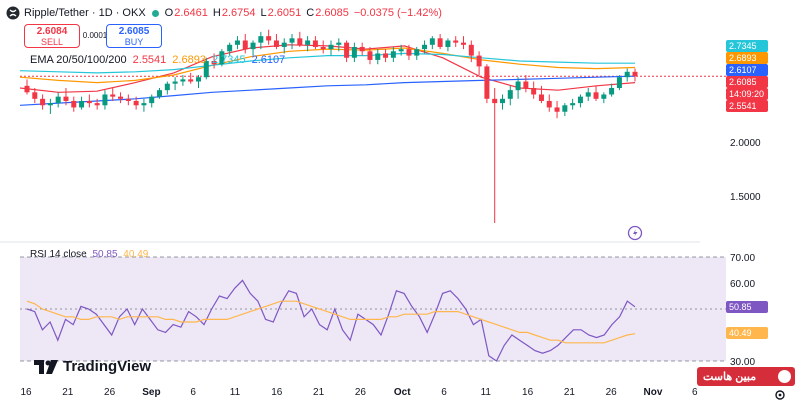  Describe the element at coordinates (745, 197) in the screenshot. I see `price-tick-label: 1.5000` at that location.